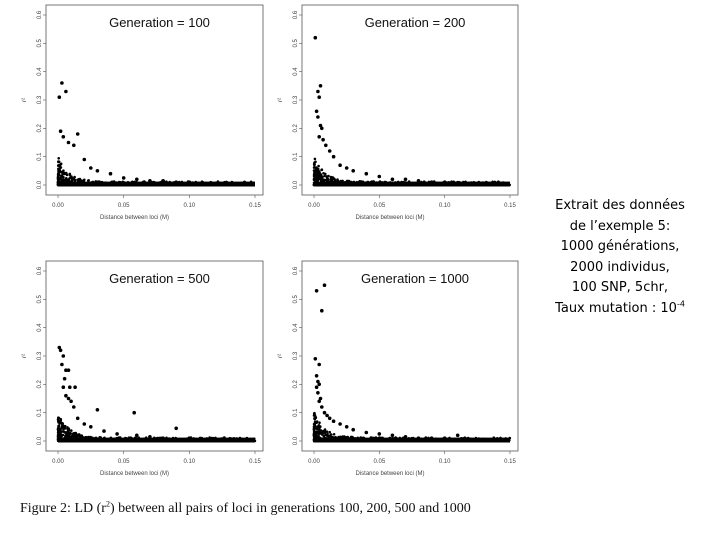 The height and width of the screenshot is (540, 720). What do you see at coordinates (620, 267) in the screenshot?
I see `side-note-line-4: 2000 individus,` at bounding box center [620, 267].